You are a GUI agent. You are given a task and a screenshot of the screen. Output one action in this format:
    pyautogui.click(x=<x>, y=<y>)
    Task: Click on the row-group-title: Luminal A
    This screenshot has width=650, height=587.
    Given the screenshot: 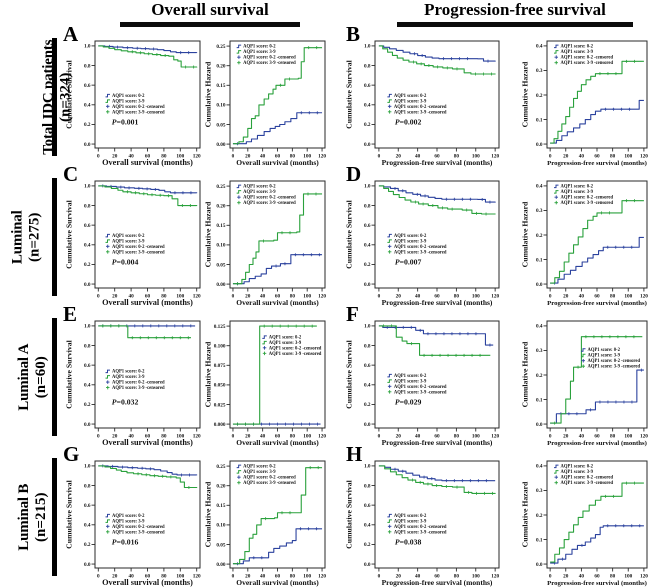 What is the action you would take?
    pyautogui.click(x=24, y=377)
    